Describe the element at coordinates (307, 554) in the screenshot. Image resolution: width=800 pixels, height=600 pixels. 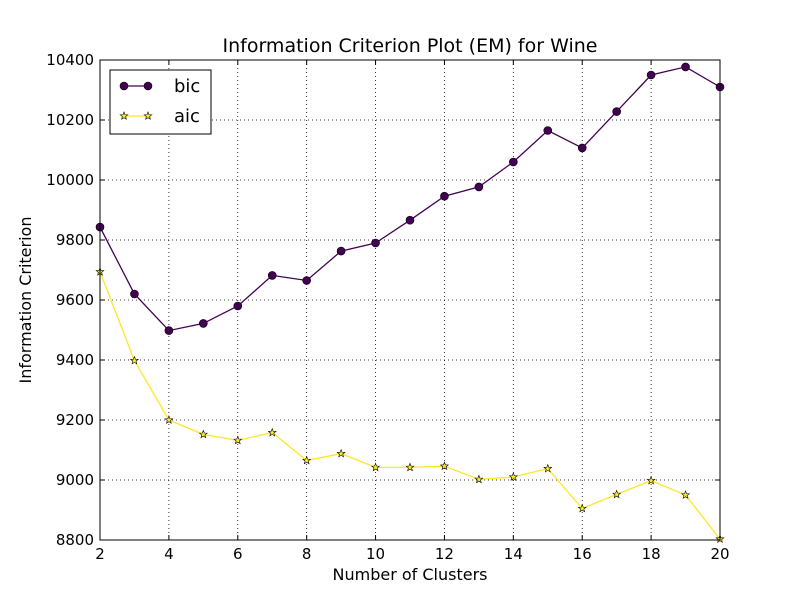
I see `x-tick-label: 8` at that location.